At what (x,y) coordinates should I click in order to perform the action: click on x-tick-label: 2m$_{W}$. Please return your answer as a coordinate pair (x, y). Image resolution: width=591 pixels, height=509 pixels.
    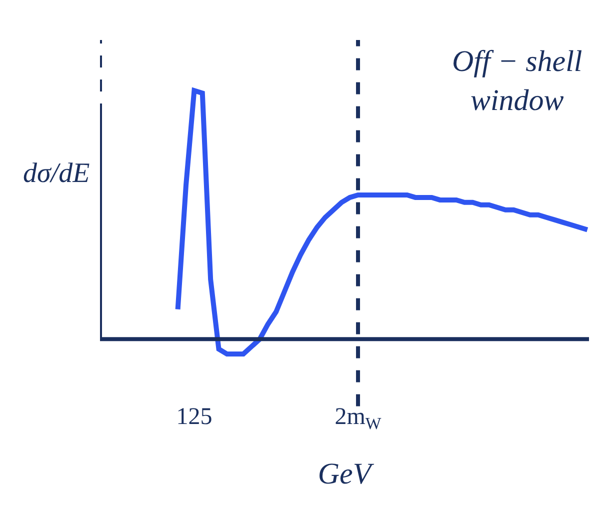
    Looking at the image, I should click on (358, 419).